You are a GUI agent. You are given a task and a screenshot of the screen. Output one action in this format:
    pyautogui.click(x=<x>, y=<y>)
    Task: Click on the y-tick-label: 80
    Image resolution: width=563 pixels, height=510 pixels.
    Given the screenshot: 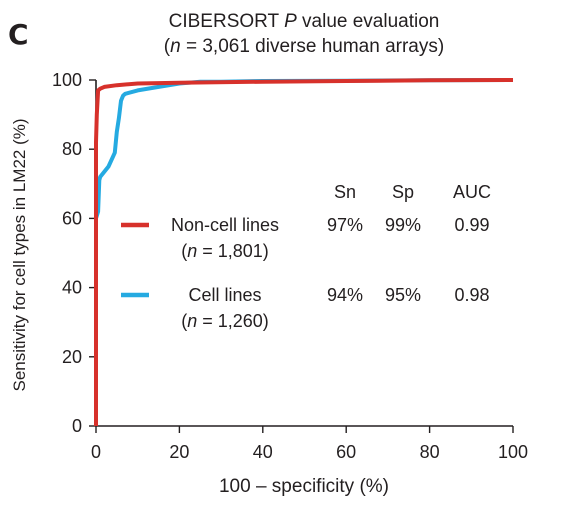 What is the action you would take?
    pyautogui.click(x=72, y=149)
    